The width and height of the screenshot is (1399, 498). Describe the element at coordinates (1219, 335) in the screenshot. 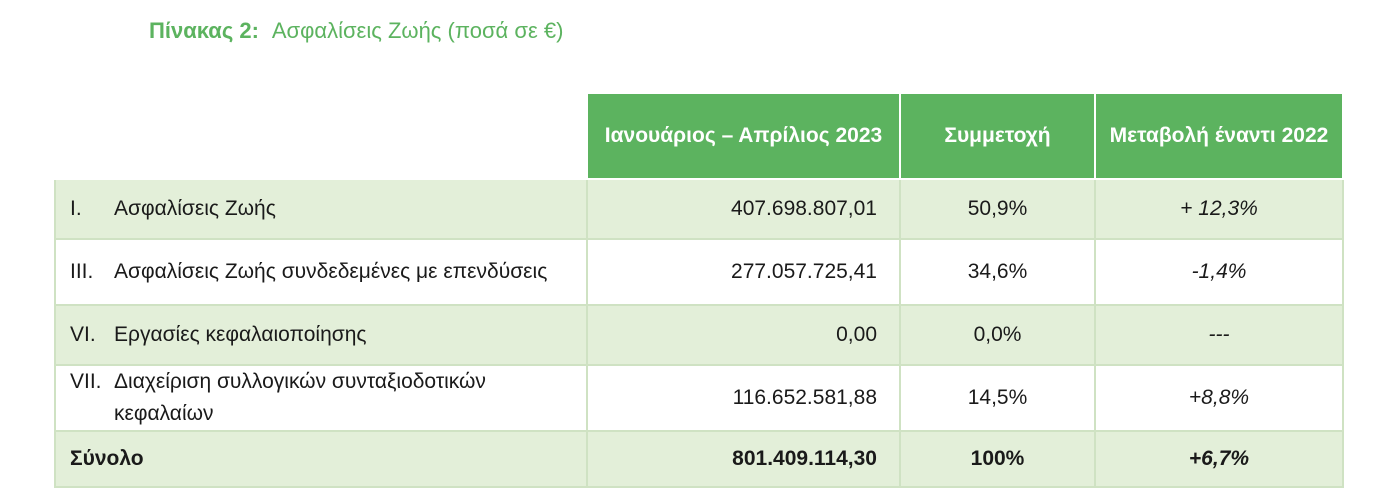

I see `row-change: ---` at that location.